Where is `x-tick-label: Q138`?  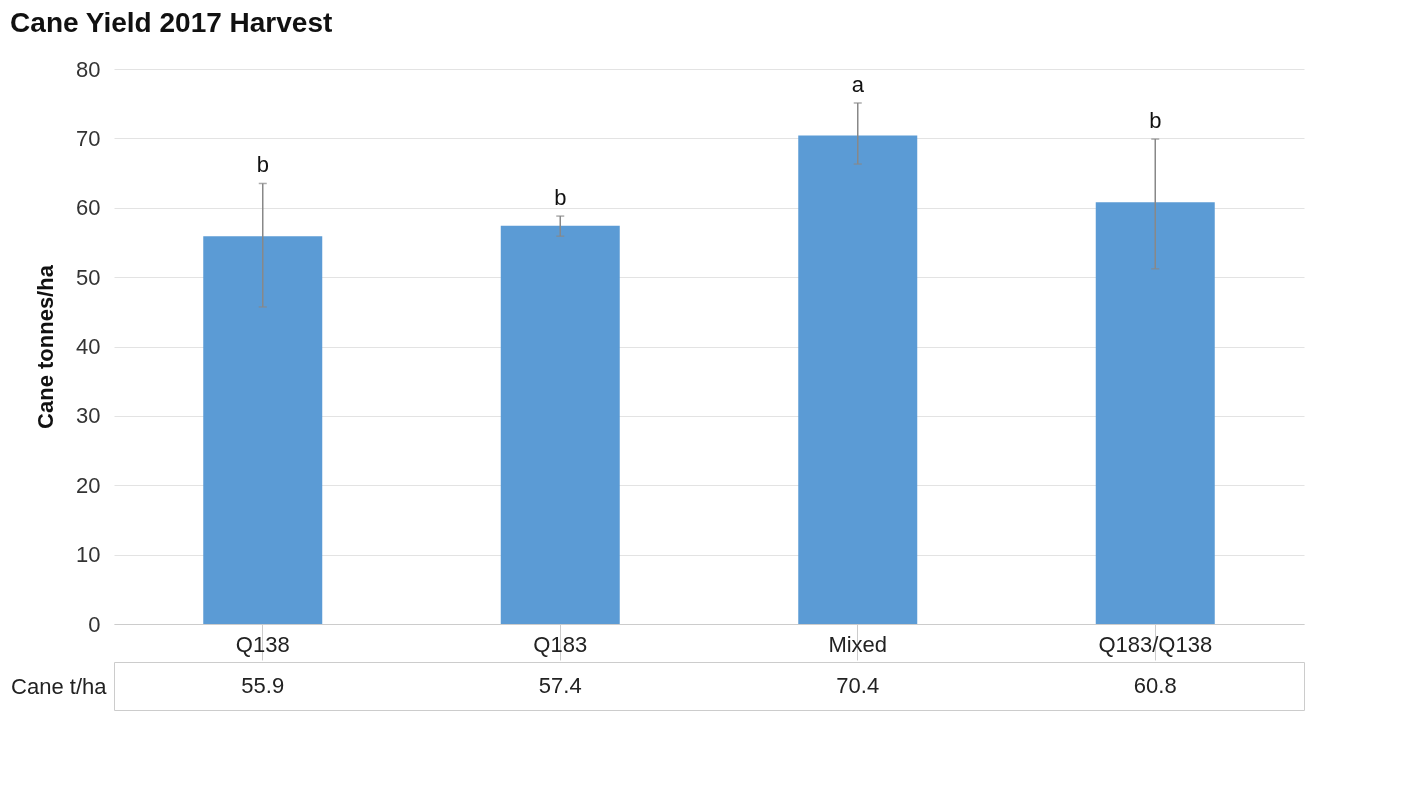 x-tick-label: Q138 is located at coordinates (262, 644).